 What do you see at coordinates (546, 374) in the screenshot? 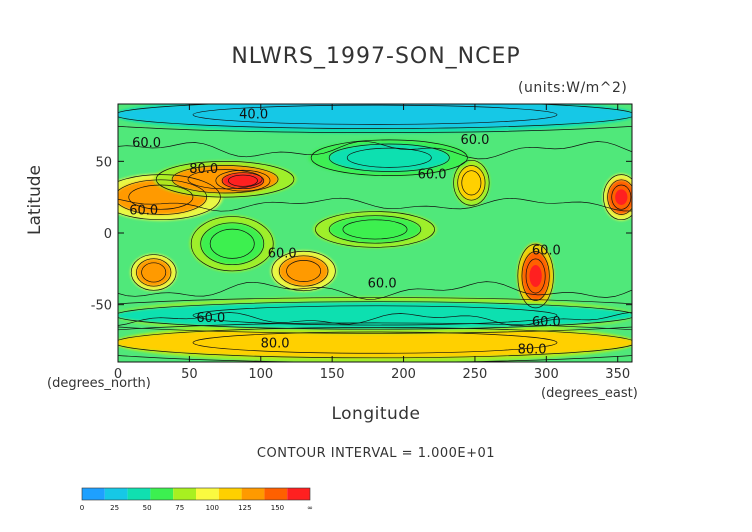
I see `x-tick-label: 300` at bounding box center [546, 374].